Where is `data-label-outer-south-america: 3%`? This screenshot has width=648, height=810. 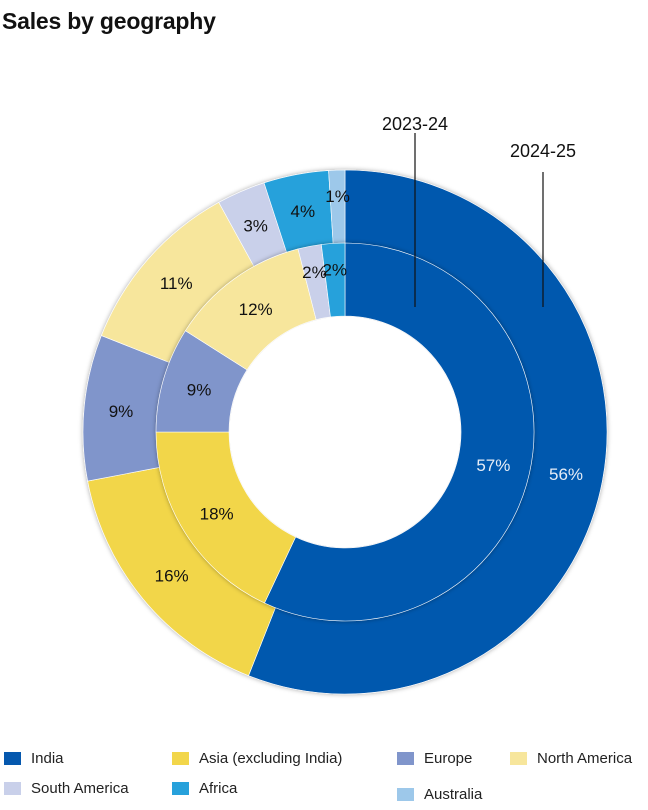 data-label-outer-south-america: 3% is located at coordinates (255, 226).